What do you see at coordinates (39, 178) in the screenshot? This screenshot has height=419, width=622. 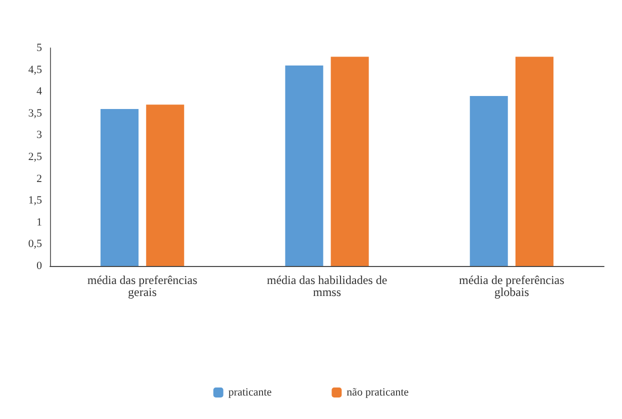 I see `y-tick-label: 2` at bounding box center [39, 178].